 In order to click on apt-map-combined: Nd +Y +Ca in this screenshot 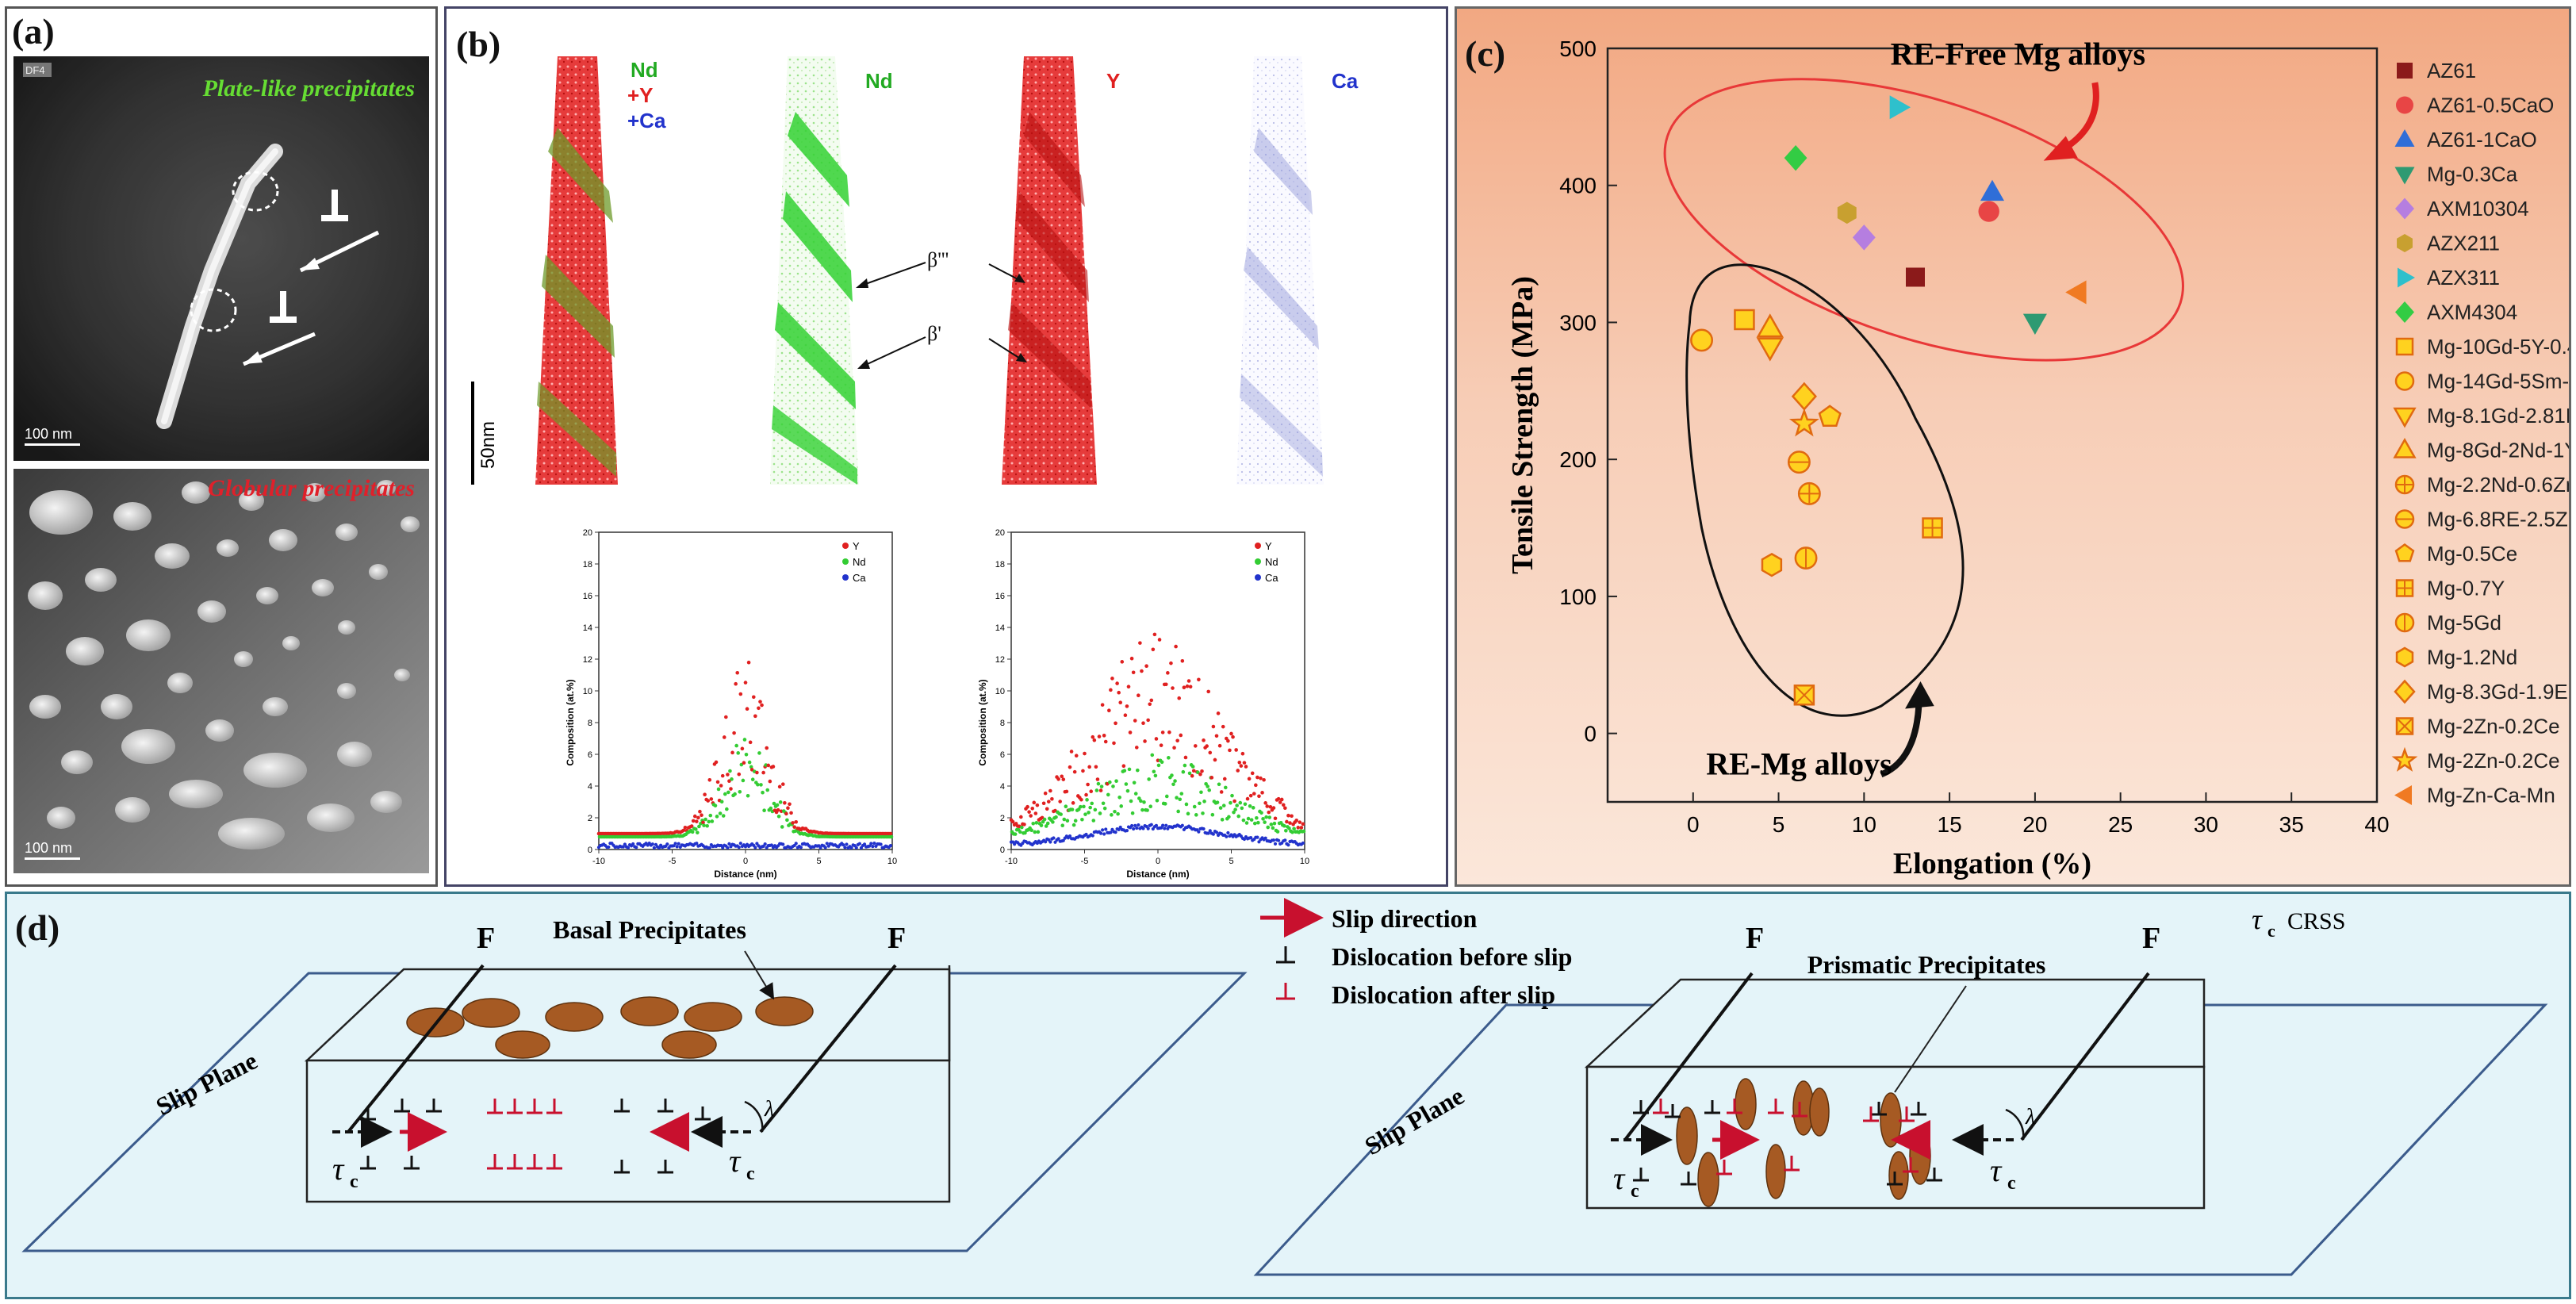, I will do `click(600, 270)`.